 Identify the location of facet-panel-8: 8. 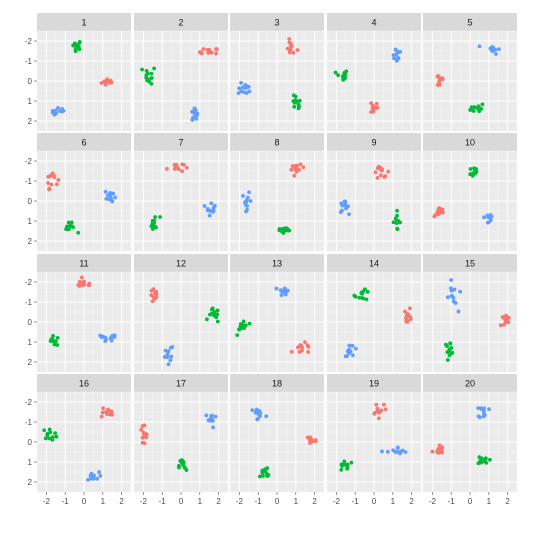
(277, 192).